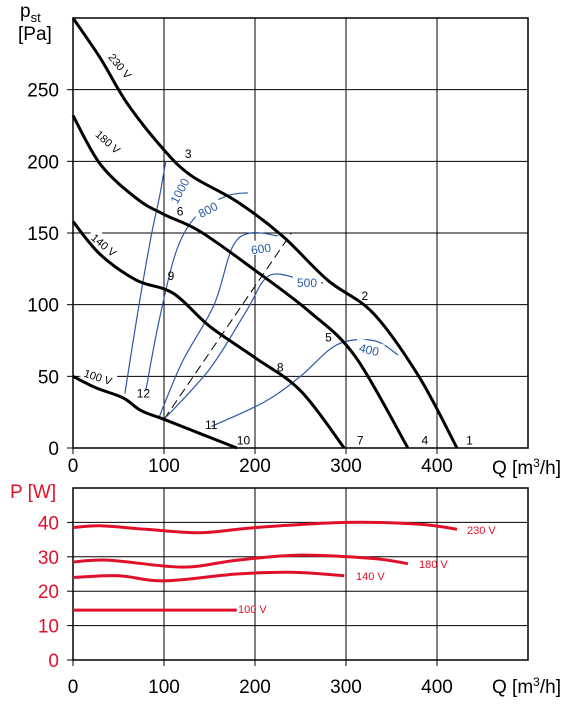 The width and height of the screenshot is (582, 707). I want to click on rpm-label: 400, so click(369, 350).